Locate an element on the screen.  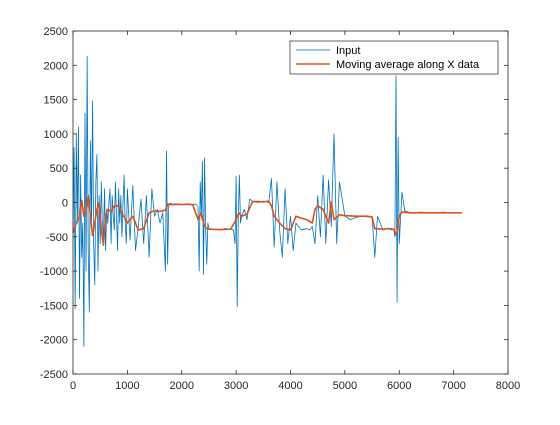
x-tick-label: 0 is located at coordinates (73, 386).